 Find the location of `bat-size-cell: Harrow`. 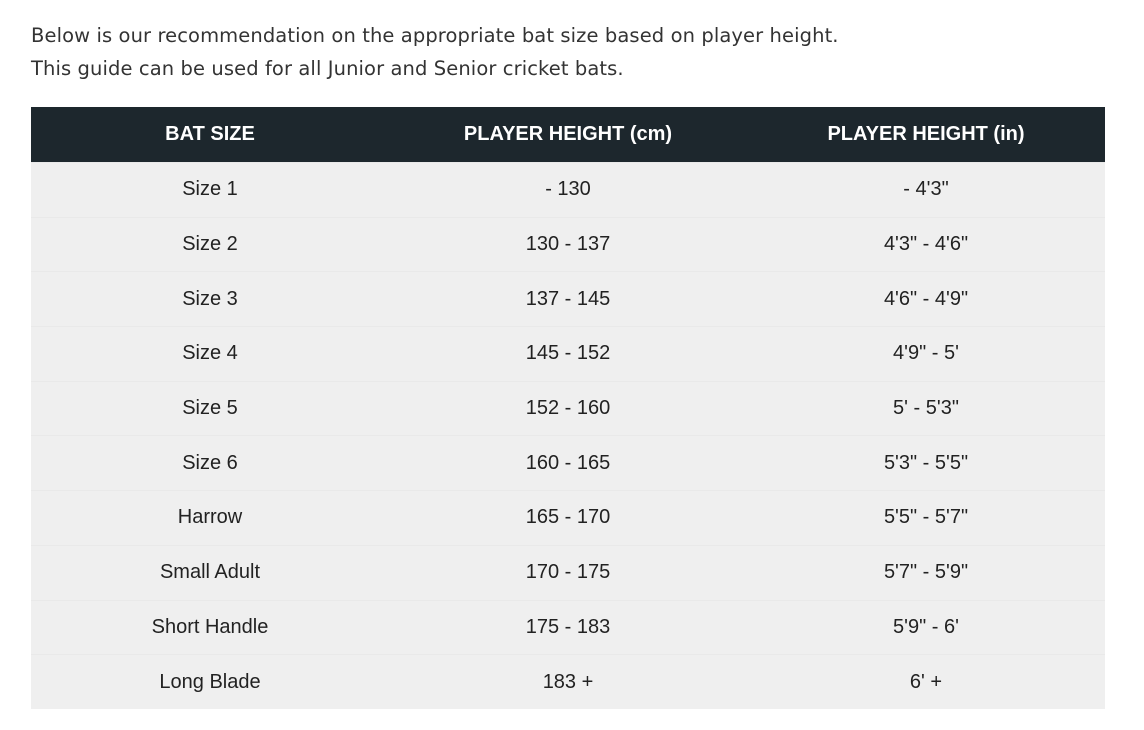

bat-size-cell: Harrow is located at coordinates (210, 518).